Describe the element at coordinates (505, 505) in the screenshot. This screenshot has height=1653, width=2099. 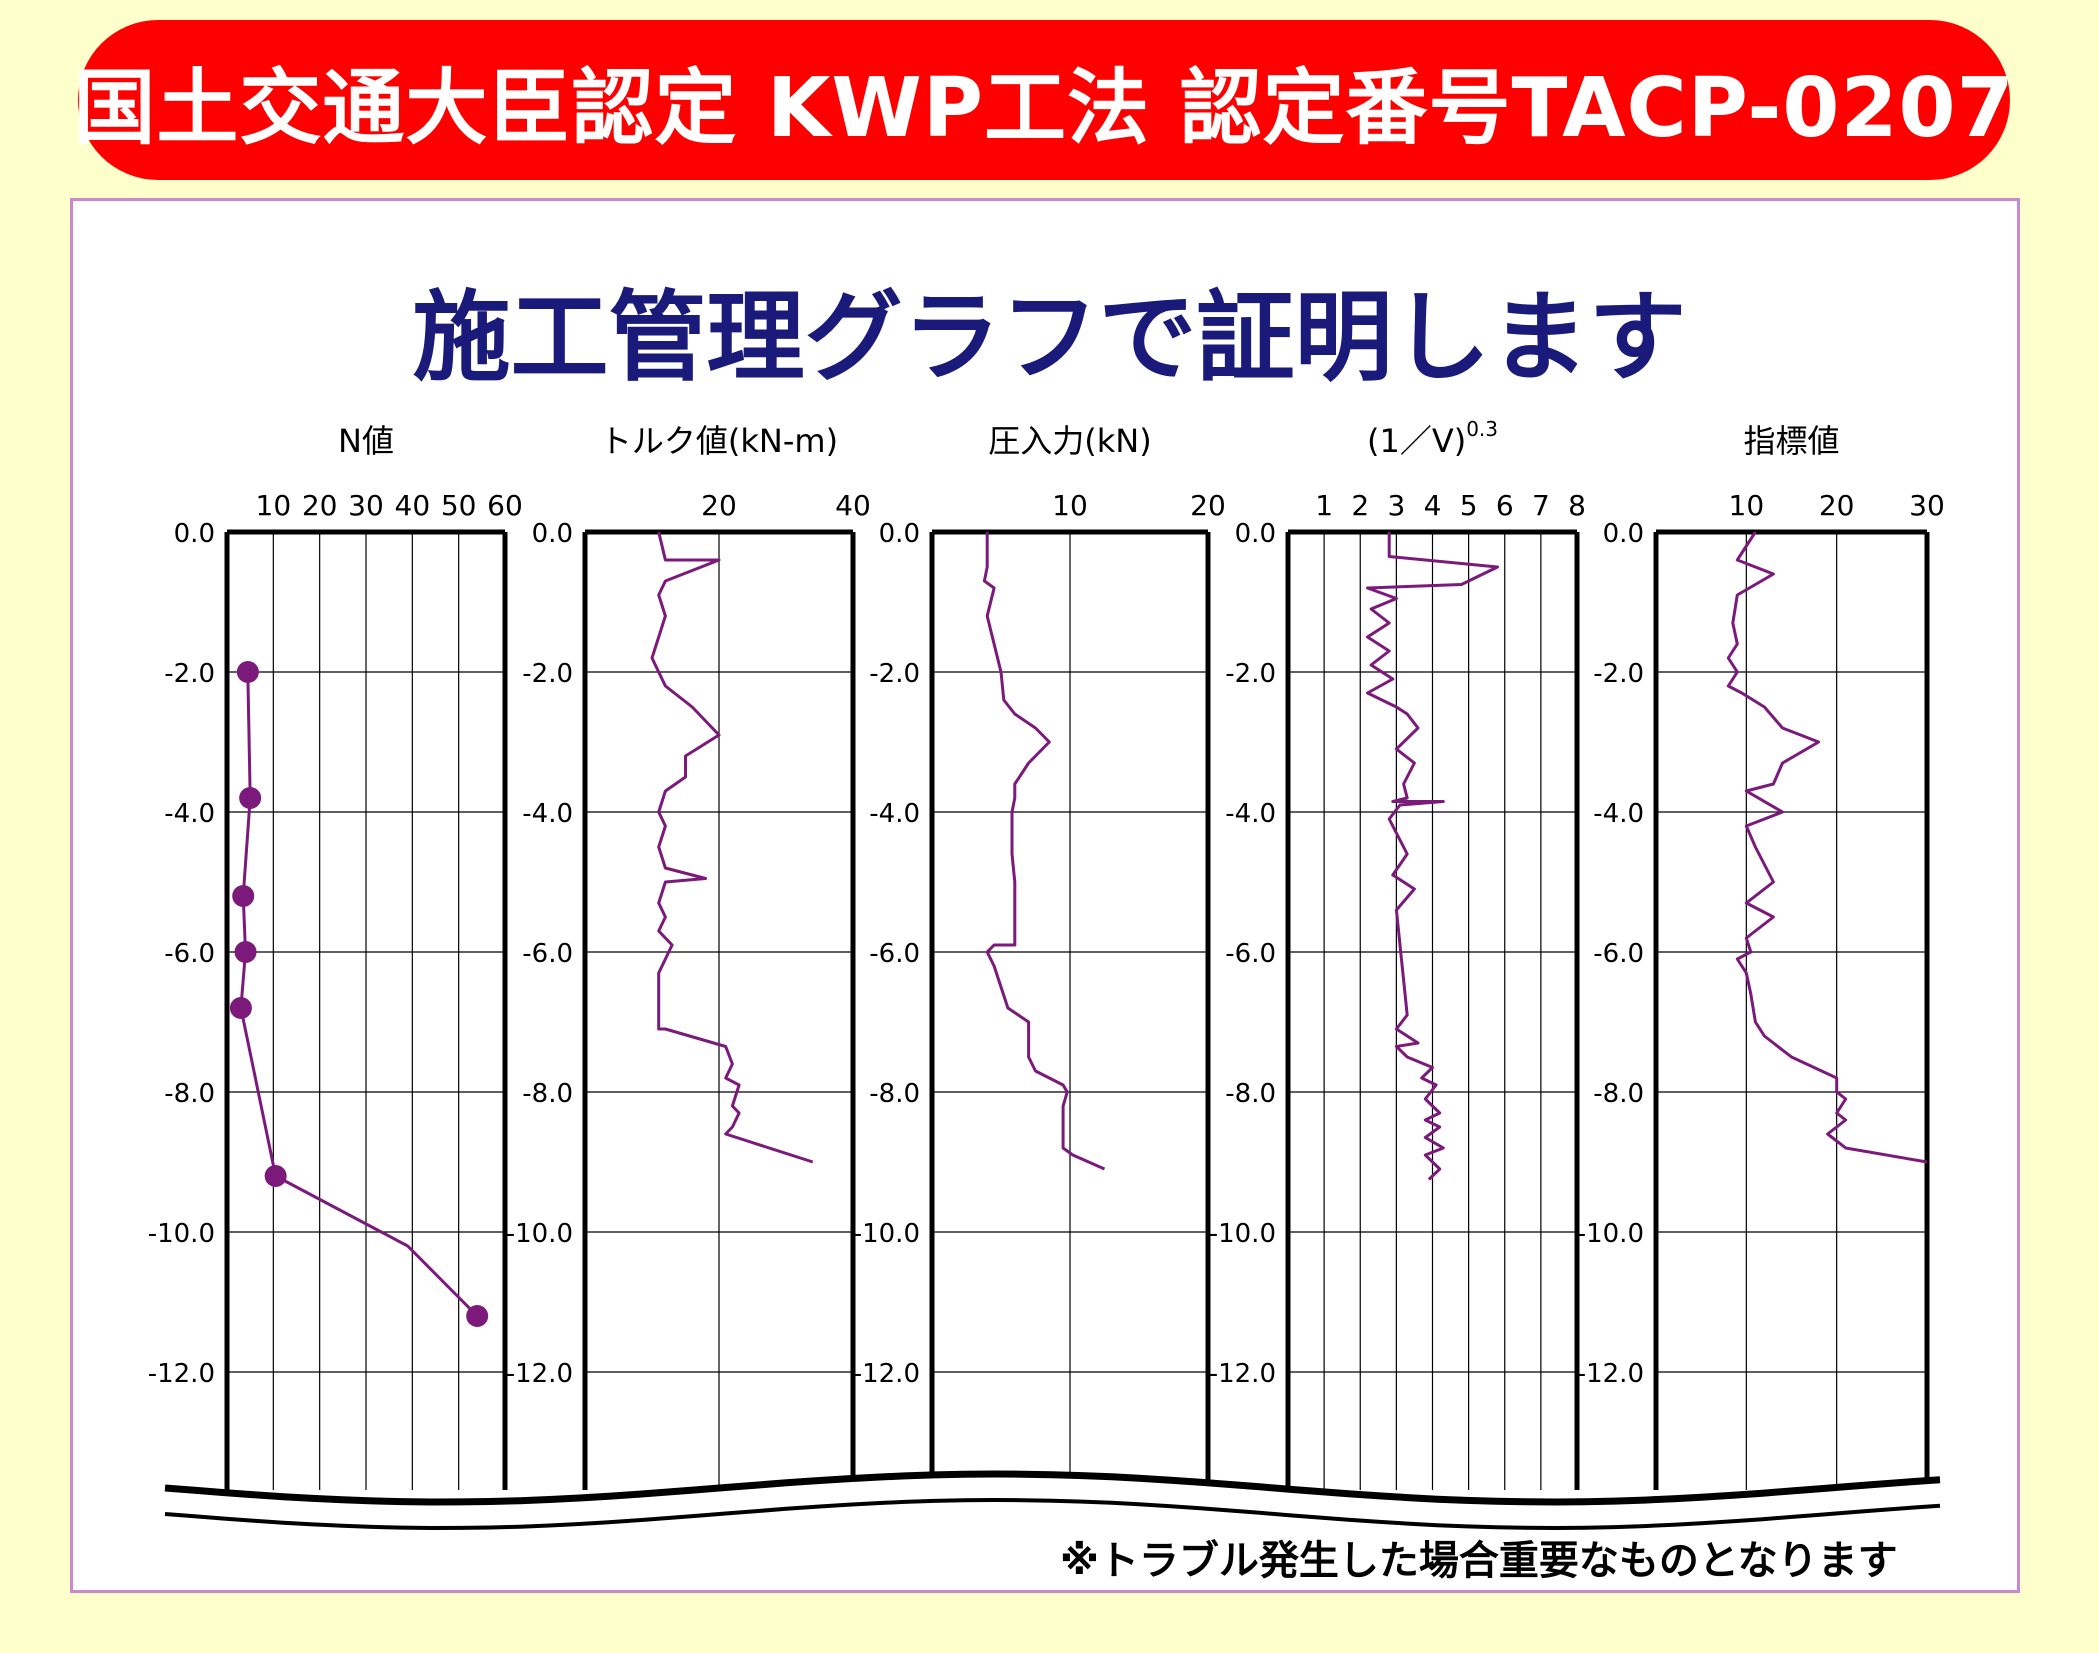
I see `x-tick-label: 60` at that location.